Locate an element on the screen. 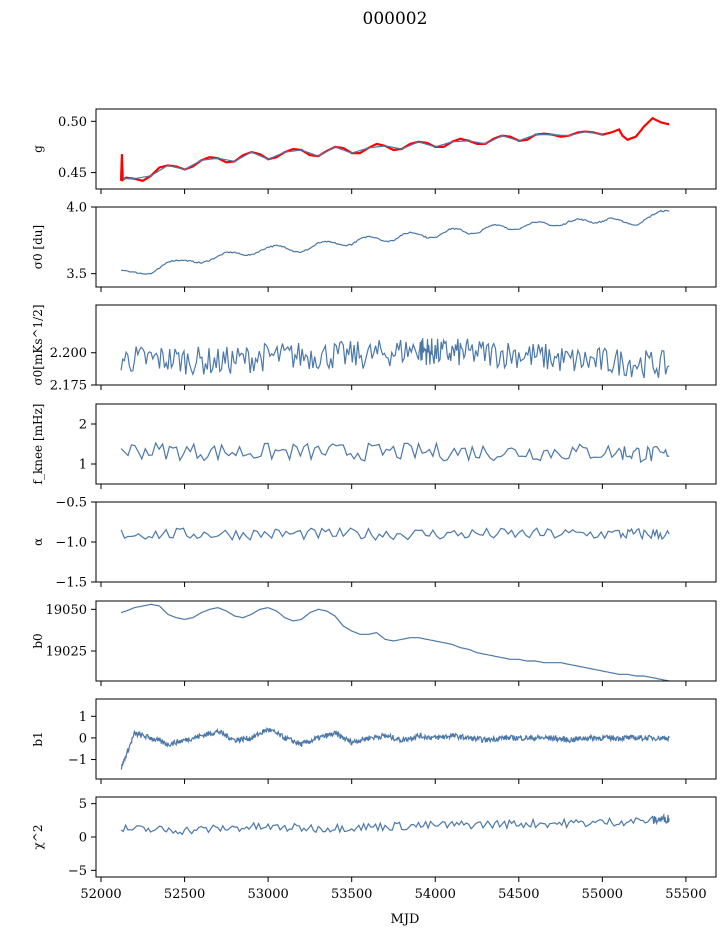  x-tick-label-1: 52000 is located at coordinates (100, 894).